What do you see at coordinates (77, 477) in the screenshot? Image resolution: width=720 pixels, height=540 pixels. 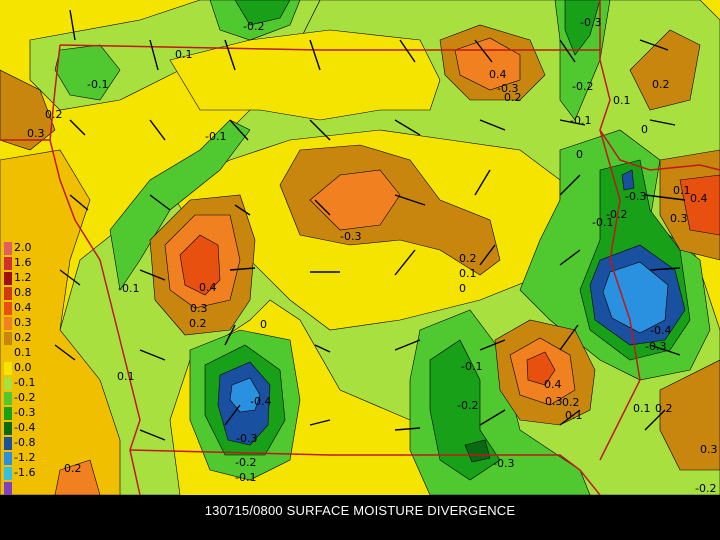 I see `high-southwest-tip` at bounding box center [77, 477].